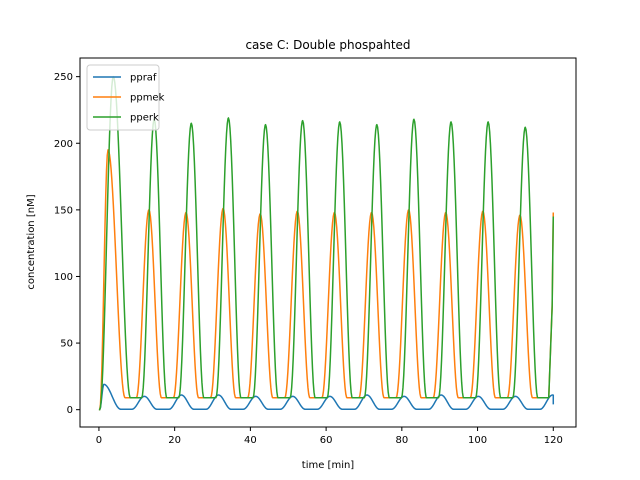 Image resolution: width=640 pixels, height=480 pixels. I want to click on x-tick-label: 100, so click(477, 440).